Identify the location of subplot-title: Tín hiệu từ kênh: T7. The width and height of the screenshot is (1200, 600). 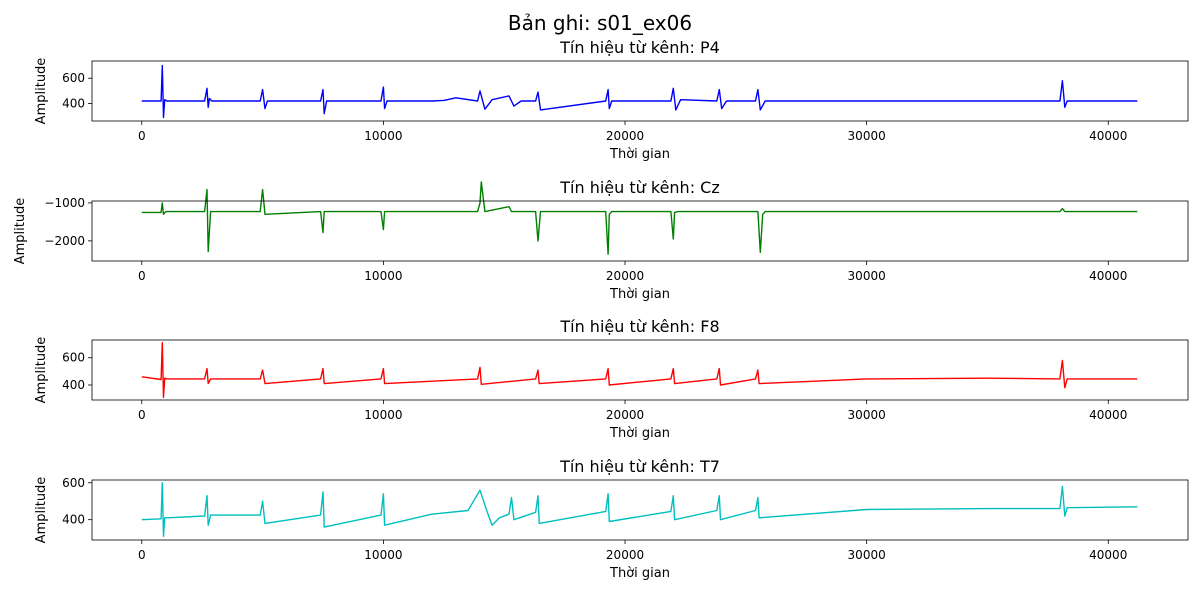
(639, 466).